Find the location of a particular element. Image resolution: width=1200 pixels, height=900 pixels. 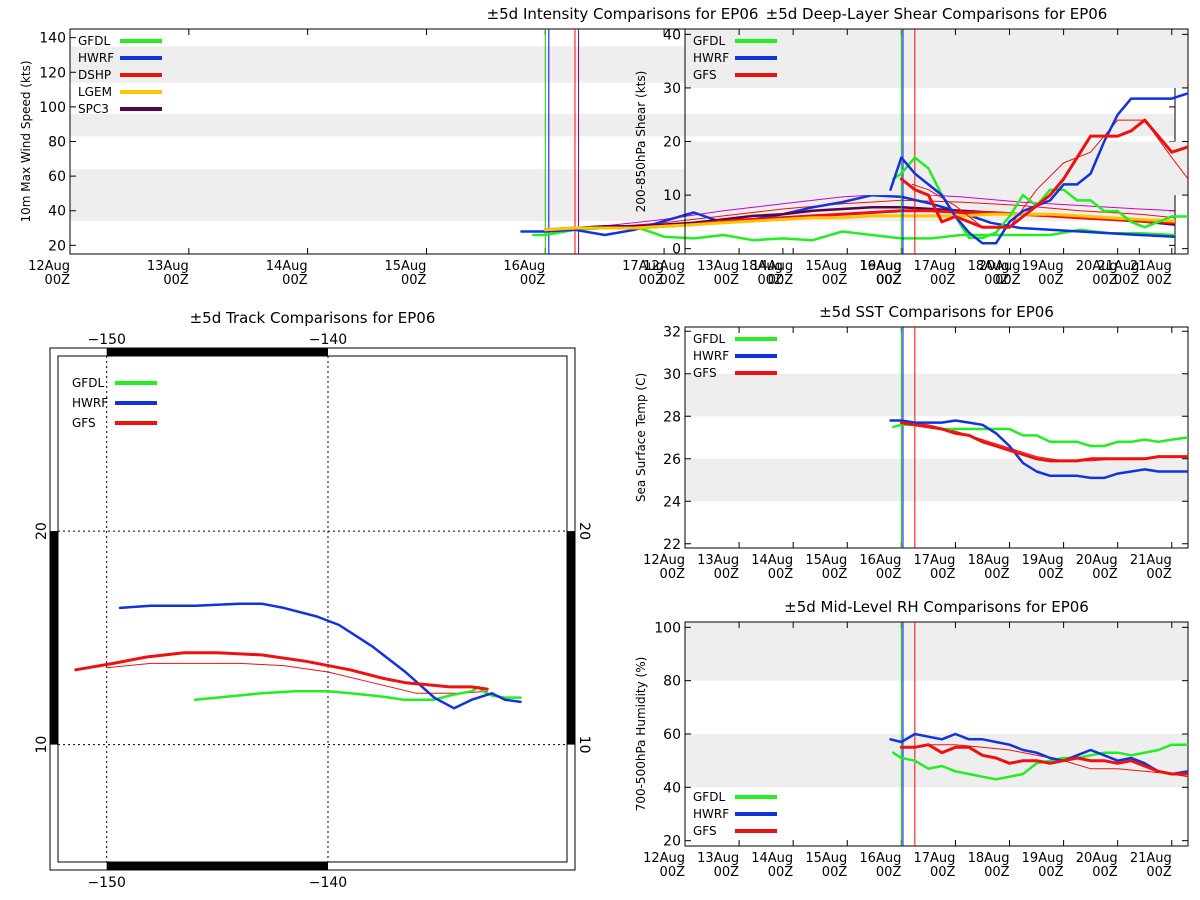

rh-xtick-label: 14Aug is located at coordinates (772, 858).